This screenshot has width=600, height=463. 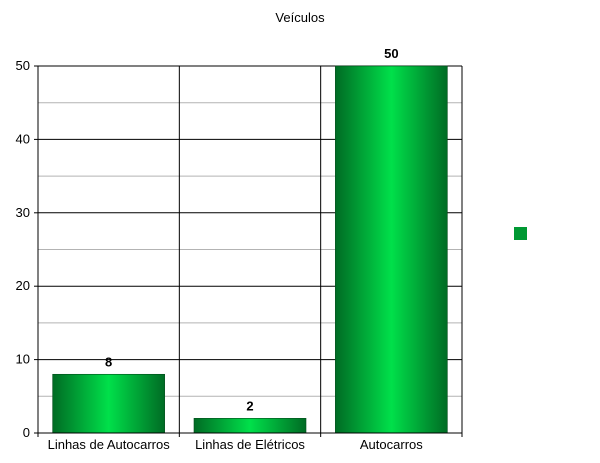 What do you see at coordinates (300, 17) in the screenshot?
I see `chart-title: Veículos` at bounding box center [300, 17].